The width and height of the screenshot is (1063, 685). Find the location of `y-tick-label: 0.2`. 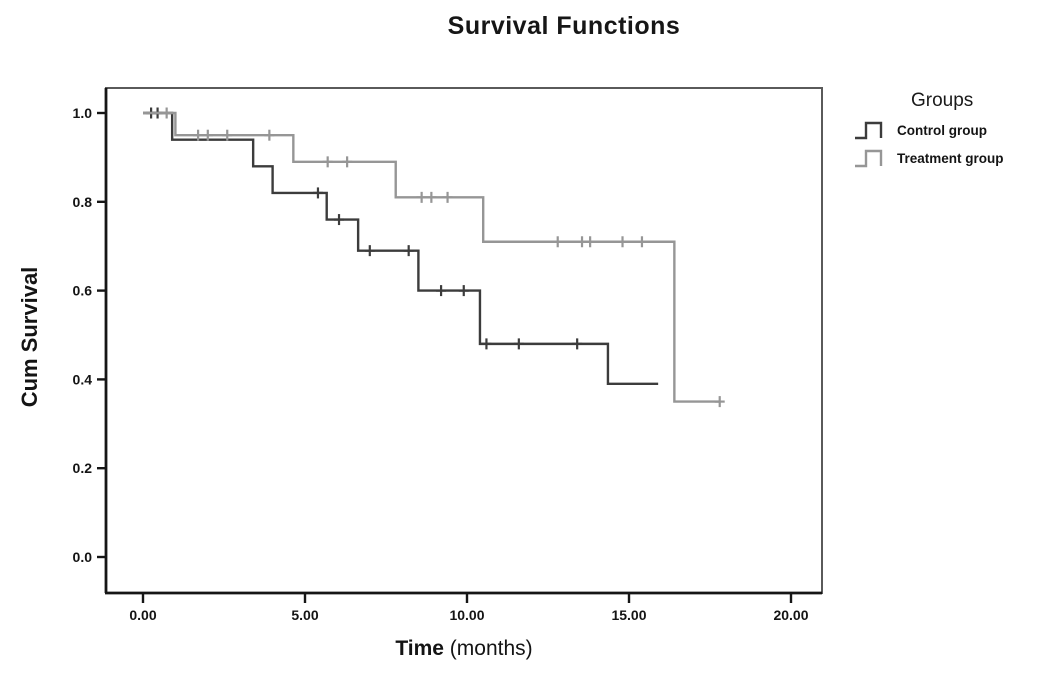

y-tick-label: 0.2 is located at coordinates (83, 468).